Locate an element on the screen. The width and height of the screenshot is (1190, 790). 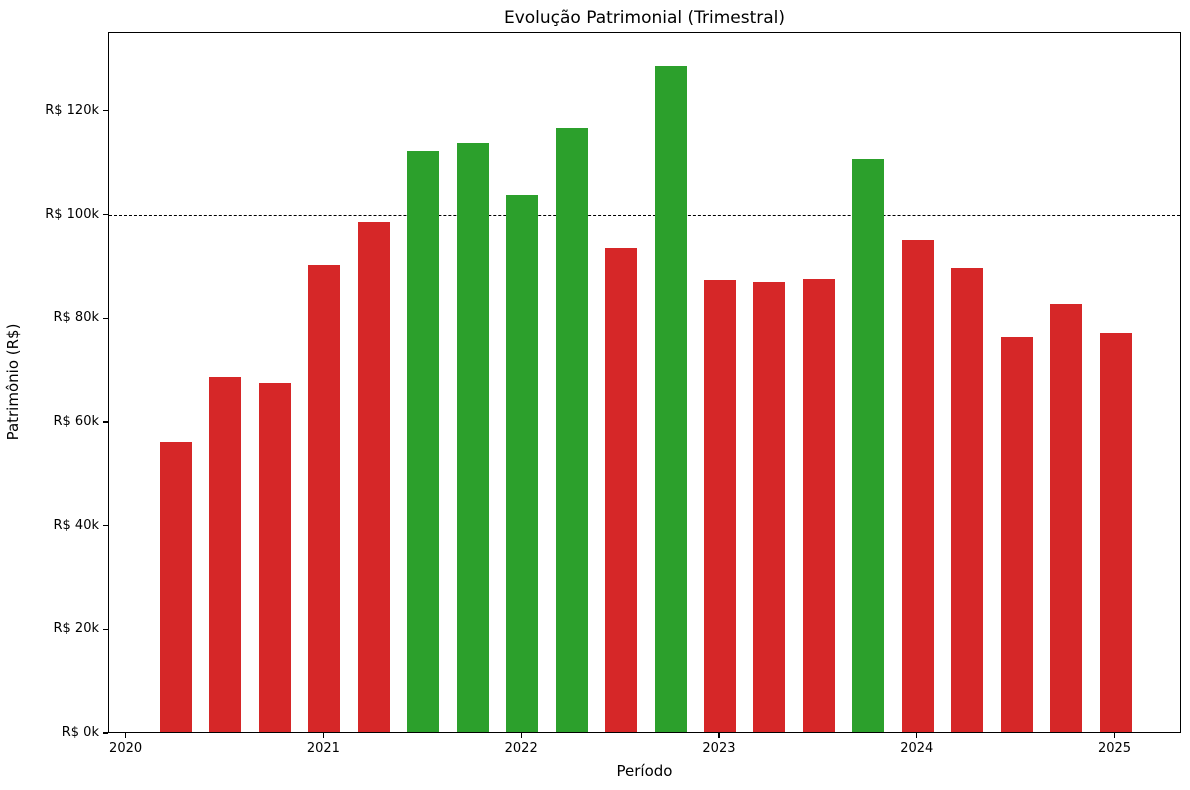
x-tick-label: 2021 is located at coordinates (323, 748).